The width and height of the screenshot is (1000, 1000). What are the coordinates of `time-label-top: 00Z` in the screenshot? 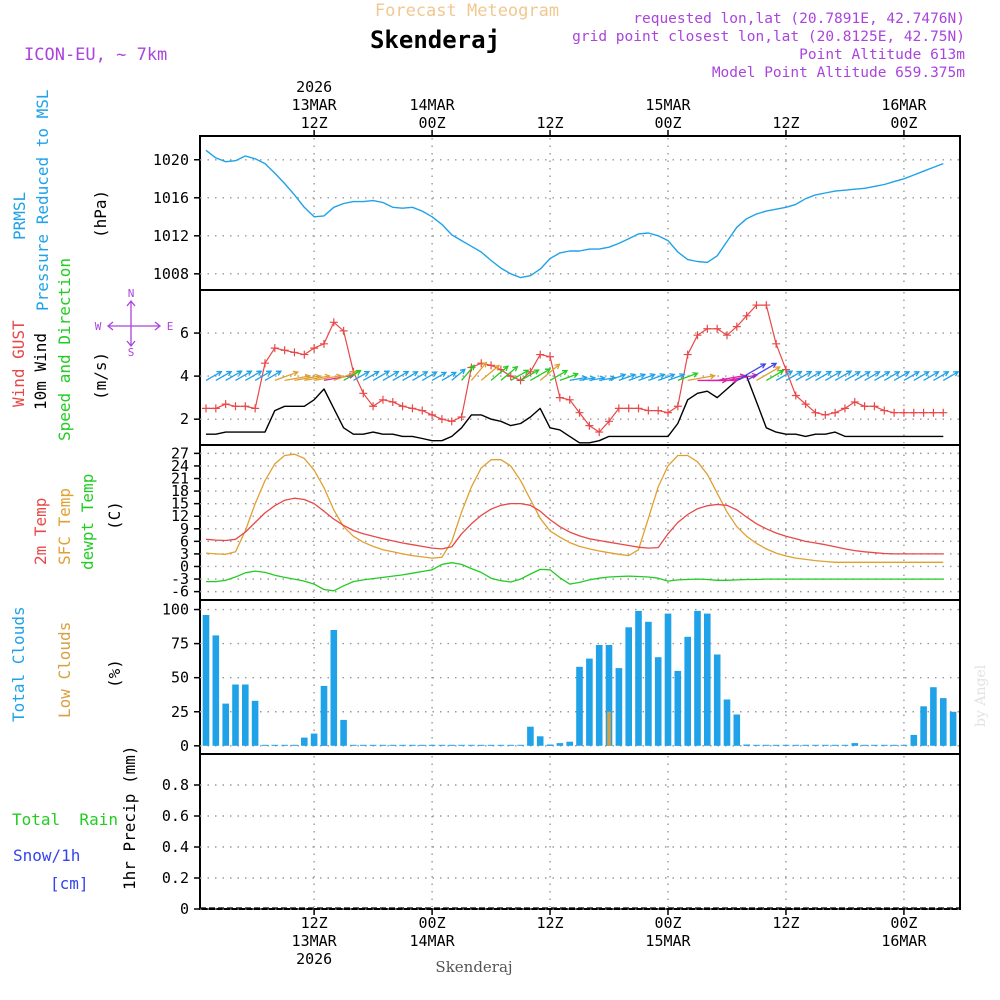 It's located at (432, 123).